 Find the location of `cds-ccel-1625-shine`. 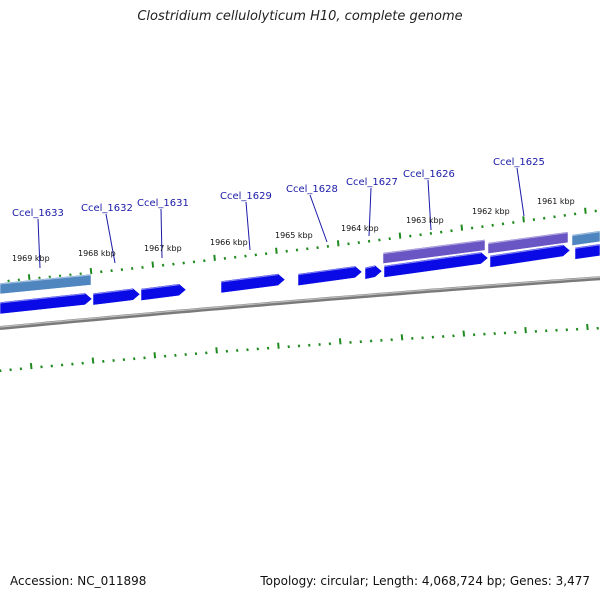

cds-ccel-1625-shine is located at coordinates (526, 250).